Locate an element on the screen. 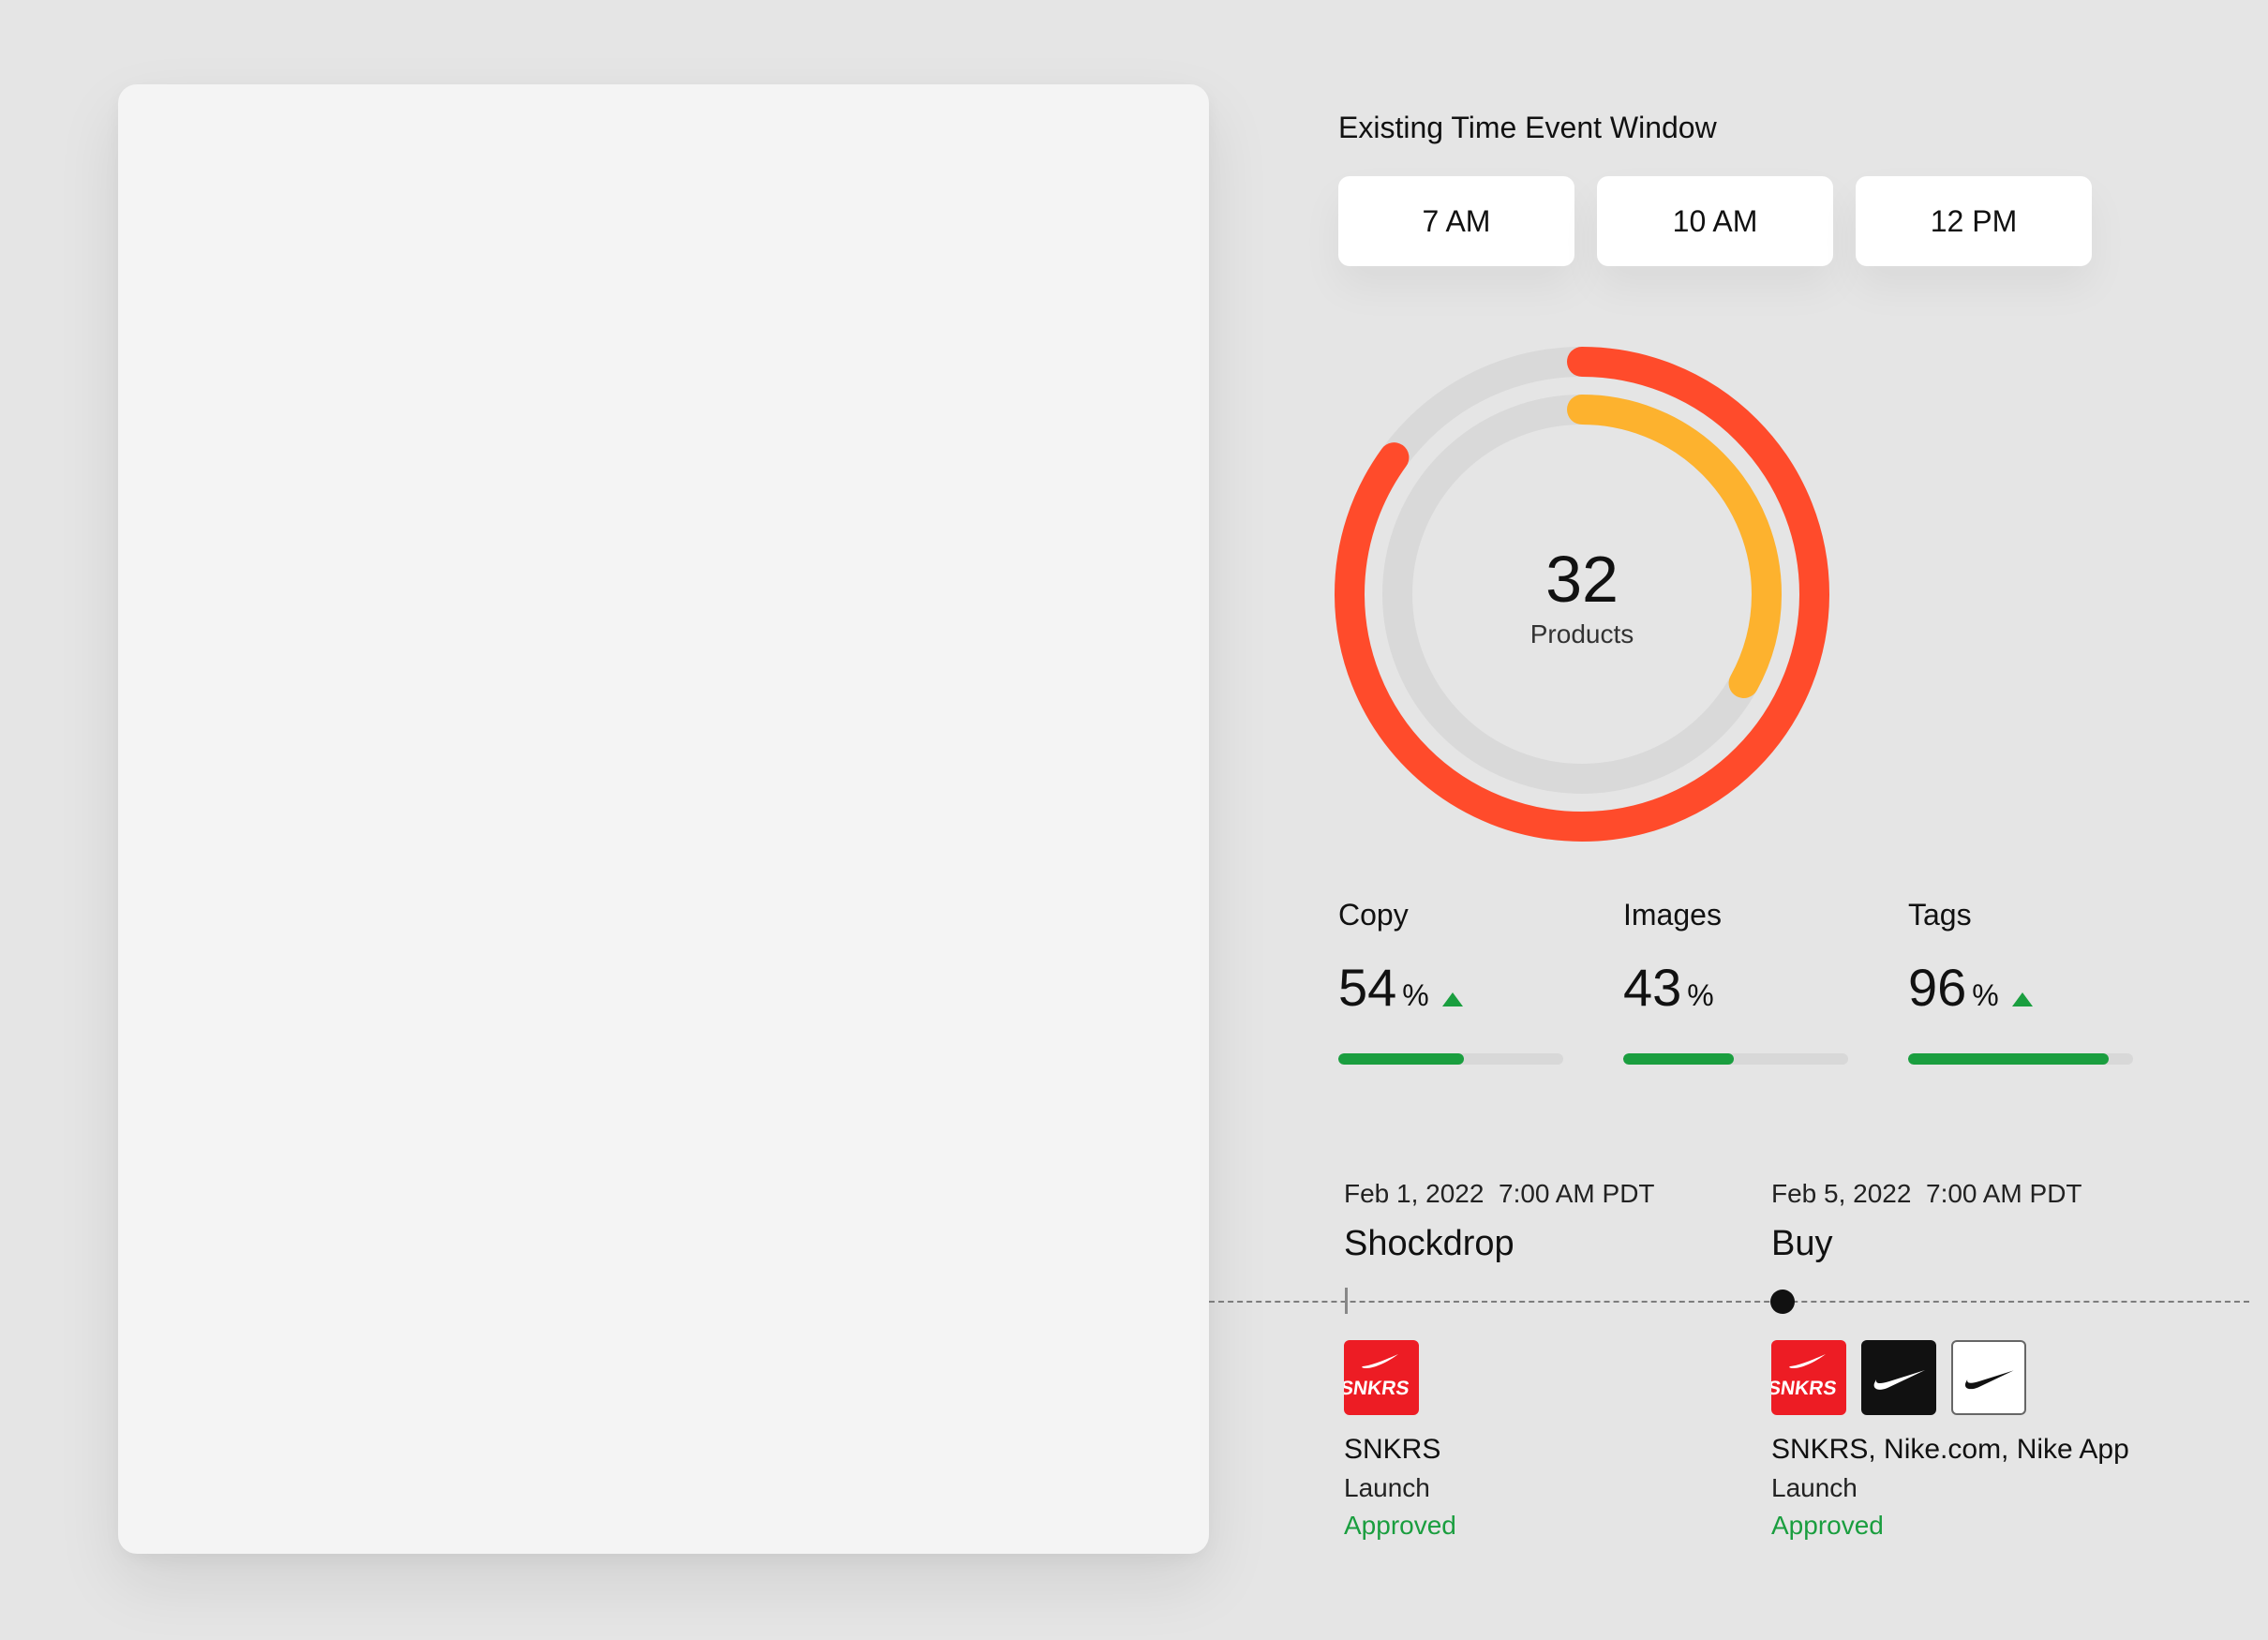  copy-stat-value: 54 % is located at coordinates (1401, 988).